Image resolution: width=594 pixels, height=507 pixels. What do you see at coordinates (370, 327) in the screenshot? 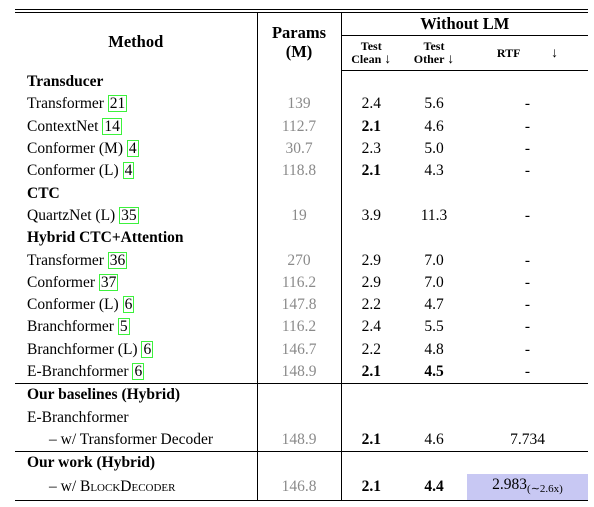
I see `test-clean-cell: 2.4` at bounding box center [370, 327].